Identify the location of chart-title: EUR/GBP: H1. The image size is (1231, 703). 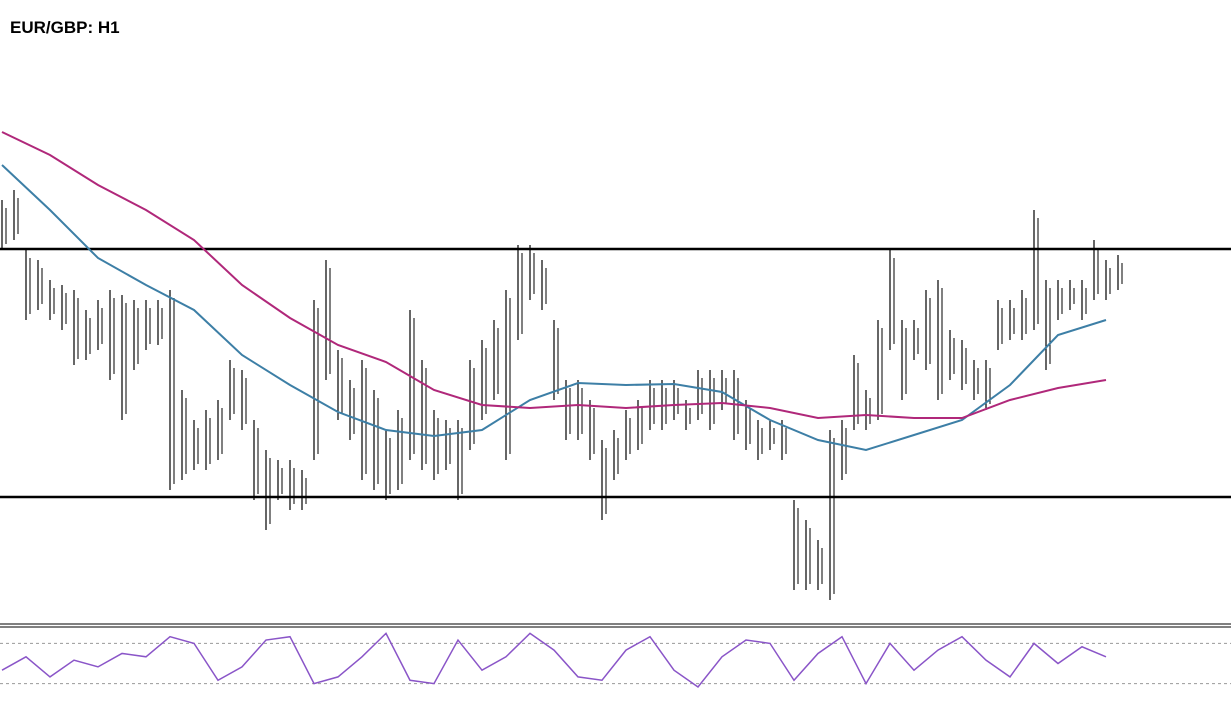
(65, 27).